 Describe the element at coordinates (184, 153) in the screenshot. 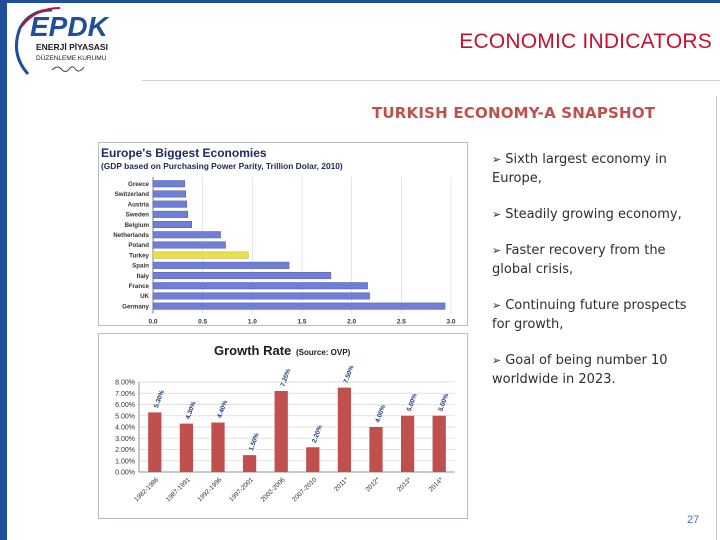

I see `gdp-chart-title: Europe's Biggest Economies` at that location.